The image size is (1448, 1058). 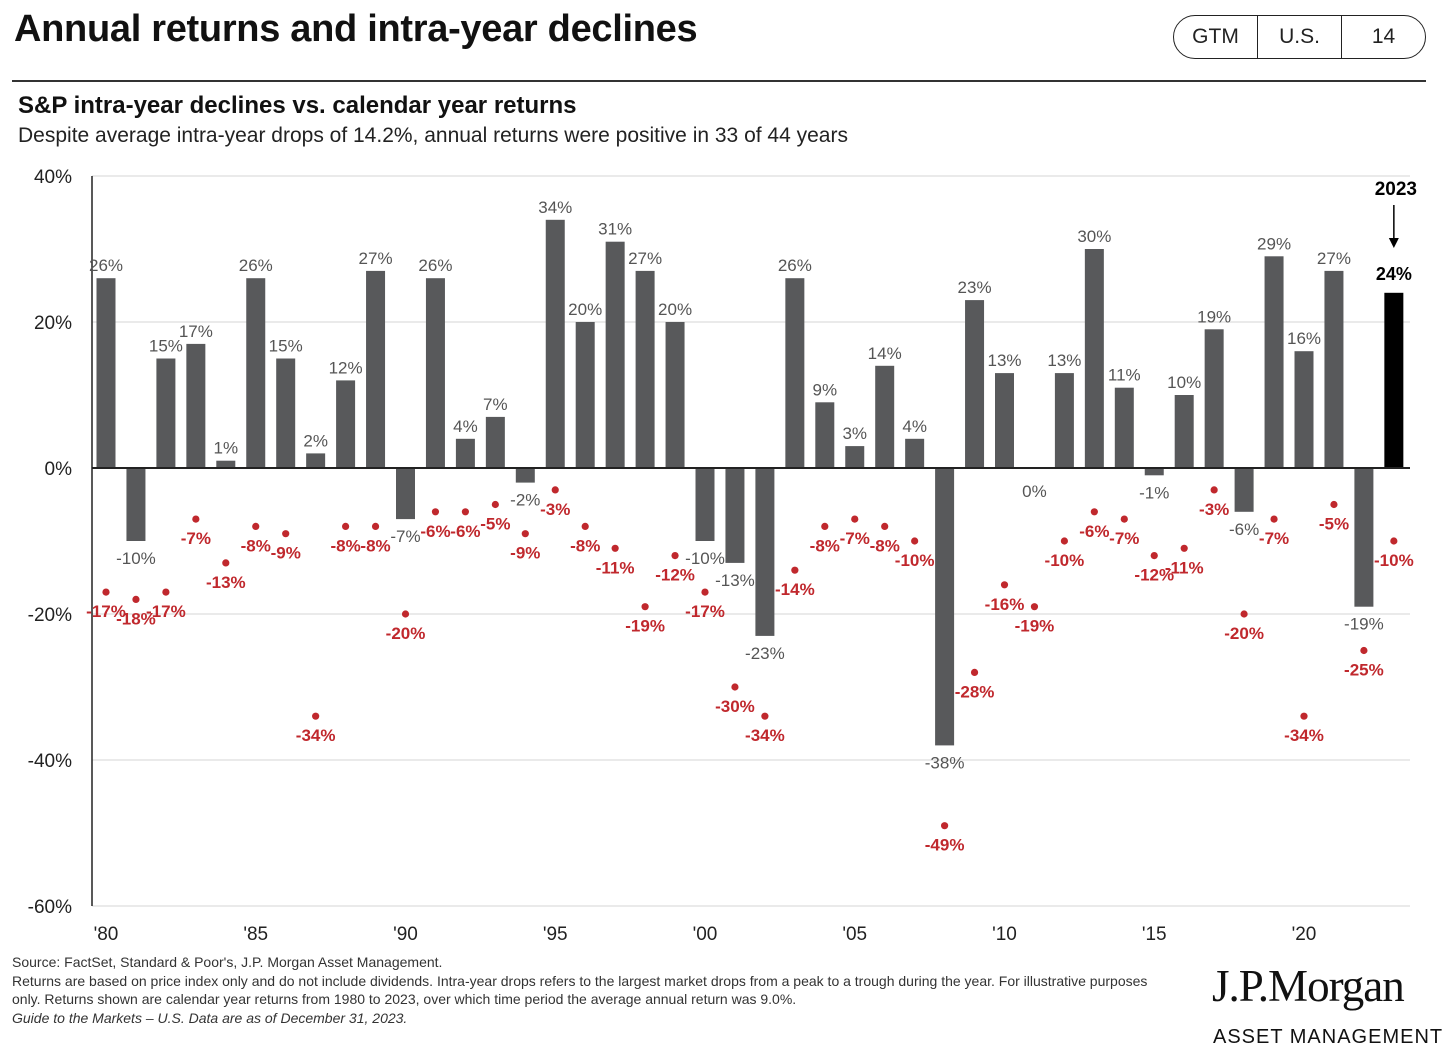 I want to click on header-divider, so click(x=719, y=81).